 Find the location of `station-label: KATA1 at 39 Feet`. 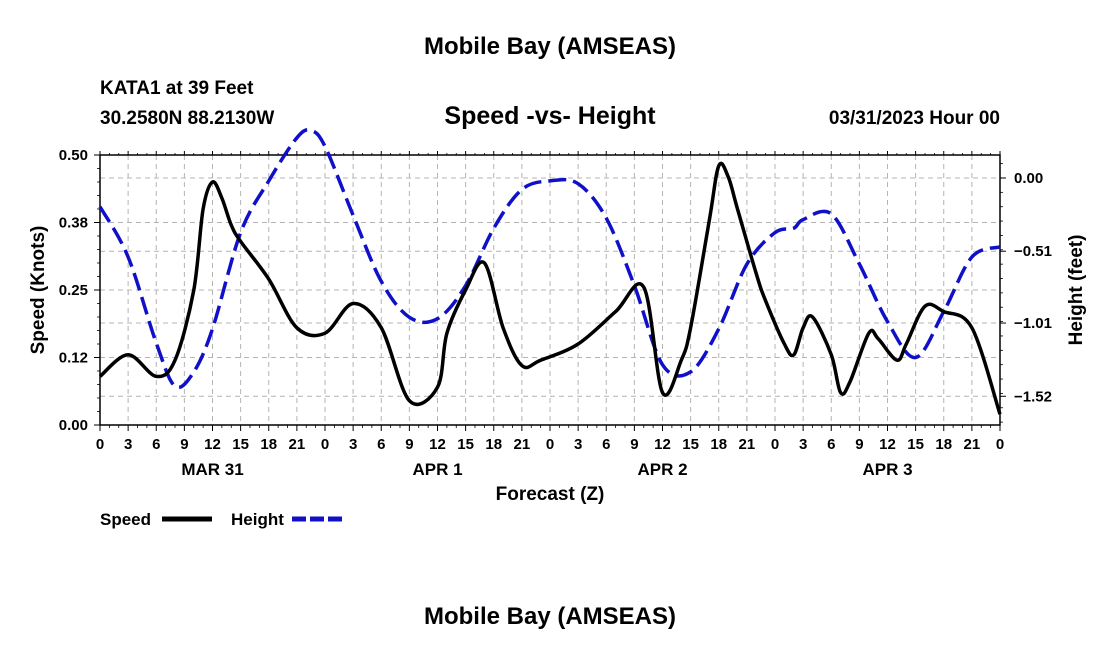

station-label: KATA1 at 39 Feet is located at coordinates (177, 88).